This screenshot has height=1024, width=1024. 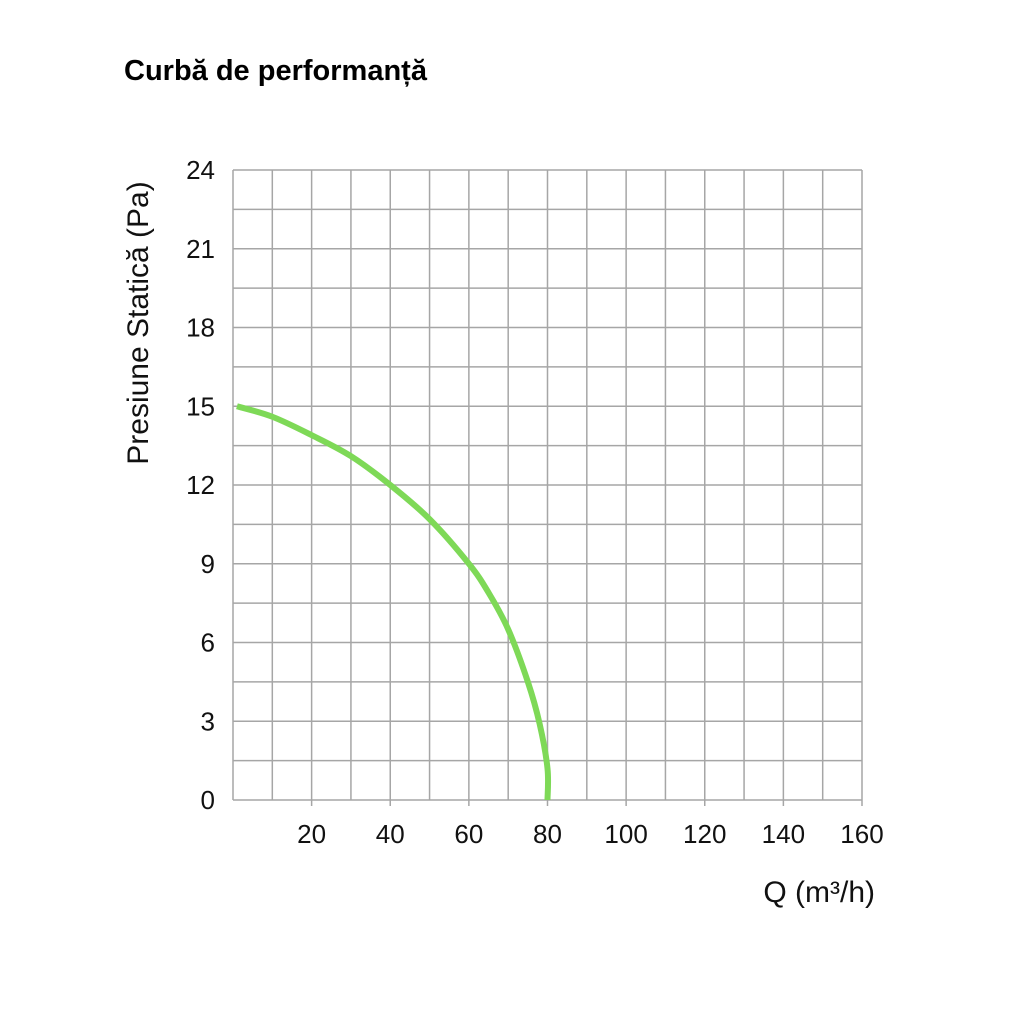 What do you see at coordinates (625, 834) in the screenshot?
I see `x-tick-label: 100` at bounding box center [625, 834].